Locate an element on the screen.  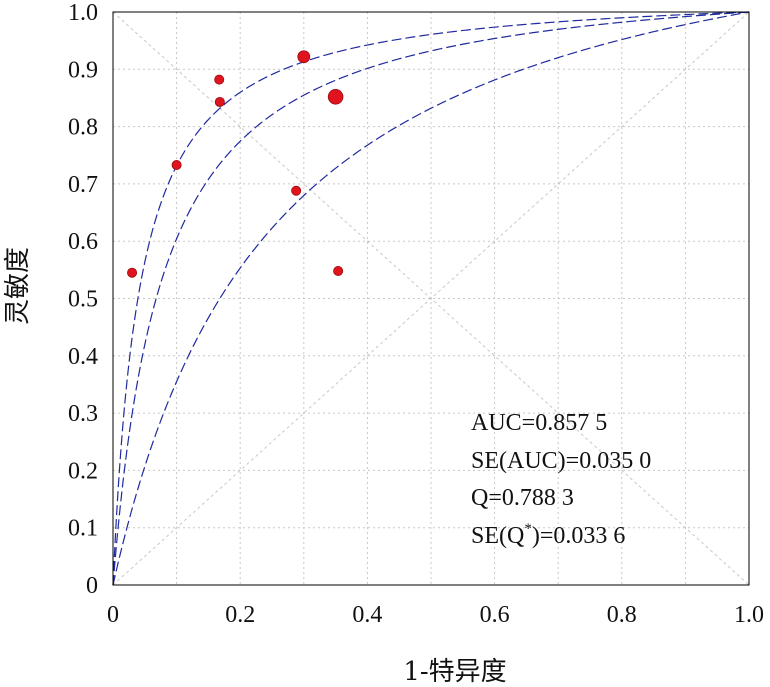
se-auc-annotation: SE(AUC)=0.035 0 is located at coordinates (561, 461).